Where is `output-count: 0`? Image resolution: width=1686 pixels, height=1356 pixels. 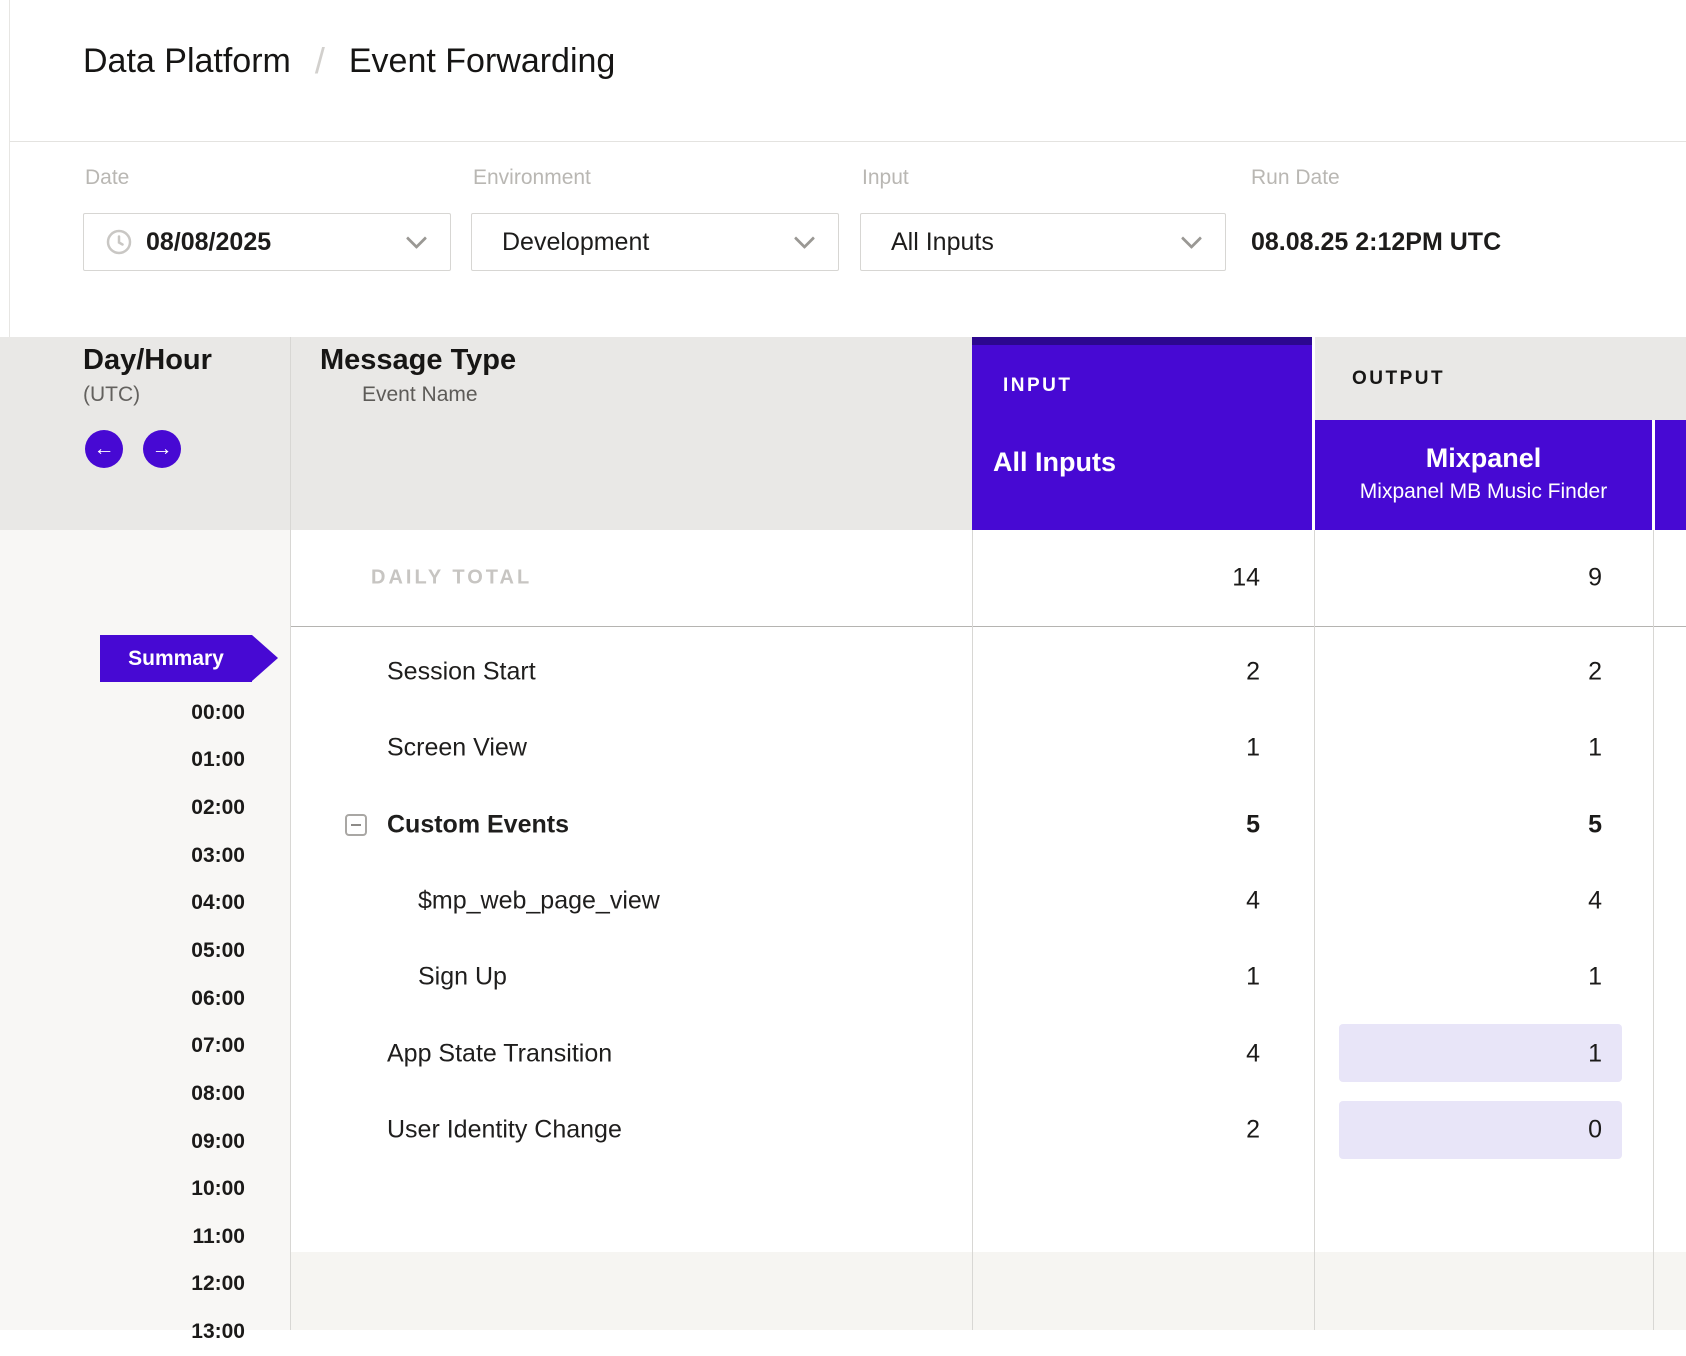 output-count: 0 is located at coordinates (1595, 1129).